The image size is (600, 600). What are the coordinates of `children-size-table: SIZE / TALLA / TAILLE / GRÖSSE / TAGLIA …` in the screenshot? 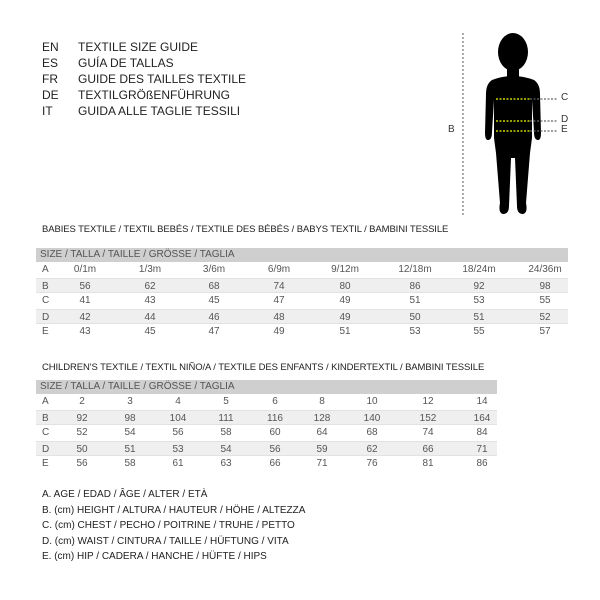 It's located at (266, 426).